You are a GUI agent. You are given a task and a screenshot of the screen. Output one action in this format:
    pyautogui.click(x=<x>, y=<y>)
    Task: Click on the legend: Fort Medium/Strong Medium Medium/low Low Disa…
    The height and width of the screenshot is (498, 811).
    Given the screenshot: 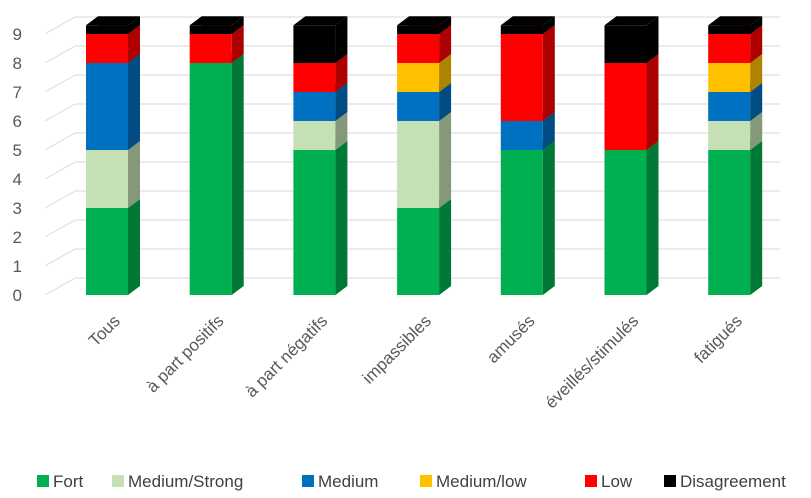 What is the action you would take?
    pyautogui.click(x=411, y=481)
    